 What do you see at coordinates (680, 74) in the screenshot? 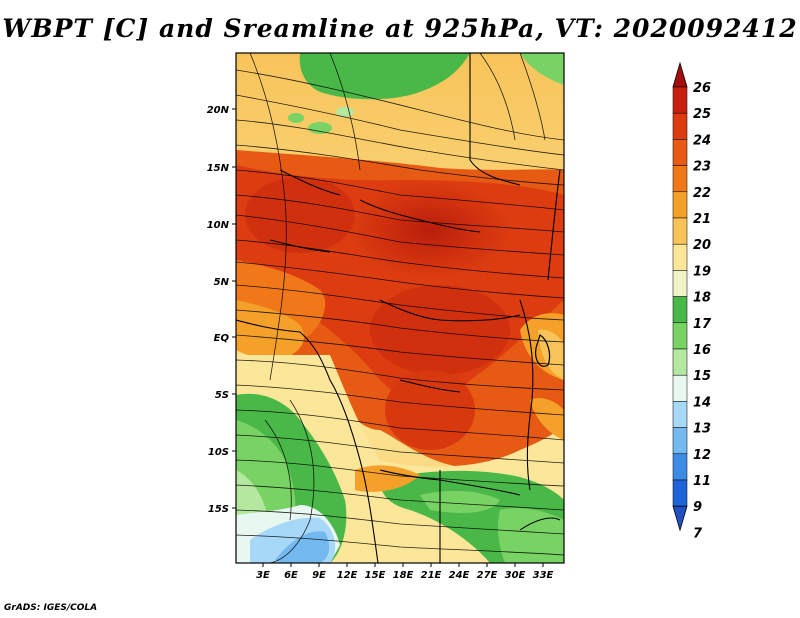
I see `colorbar-top-arrow` at bounding box center [680, 74].